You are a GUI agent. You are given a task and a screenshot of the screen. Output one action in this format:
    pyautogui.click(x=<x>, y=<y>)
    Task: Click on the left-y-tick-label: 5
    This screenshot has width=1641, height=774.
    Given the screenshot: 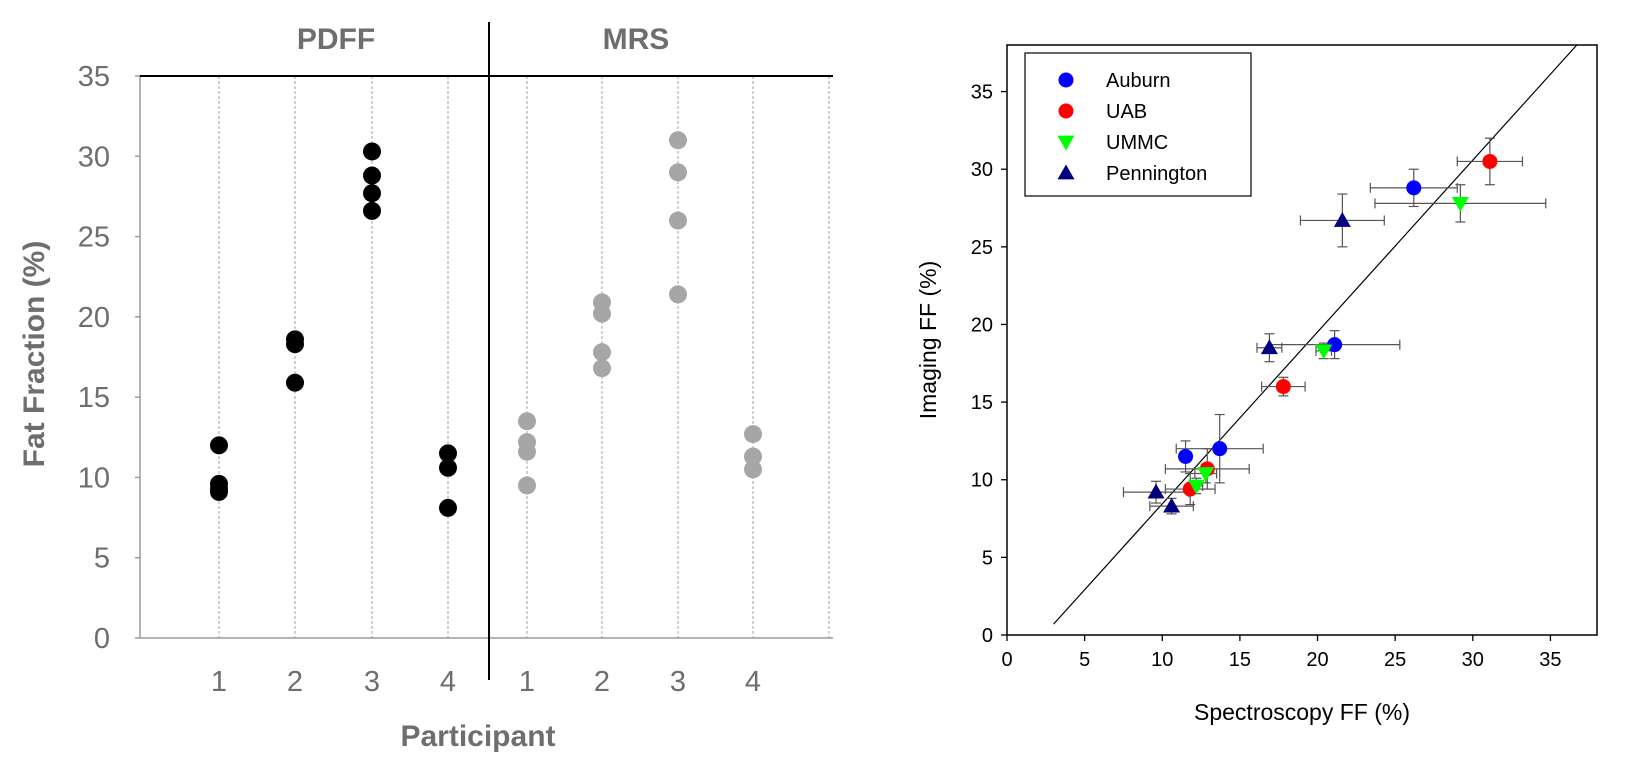 What is the action you would take?
    pyautogui.click(x=102, y=559)
    